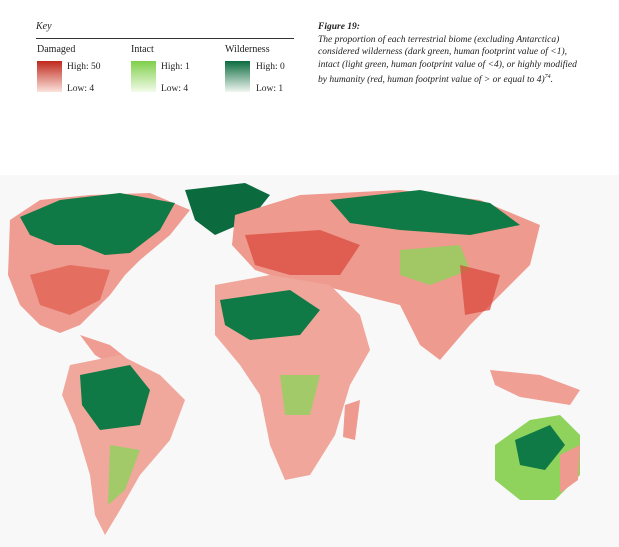 The height and width of the screenshot is (547, 619). Describe the element at coordinates (435, 265) in the screenshot. I see `central-asia-intact` at that location.